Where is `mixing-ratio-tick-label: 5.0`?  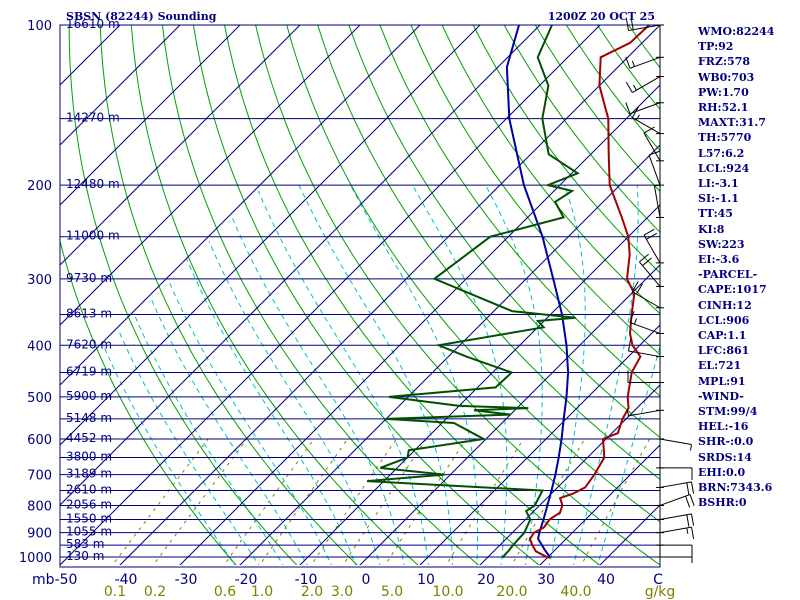
mixing-ratio-tick-label: 5.0 is located at coordinates (392, 592).